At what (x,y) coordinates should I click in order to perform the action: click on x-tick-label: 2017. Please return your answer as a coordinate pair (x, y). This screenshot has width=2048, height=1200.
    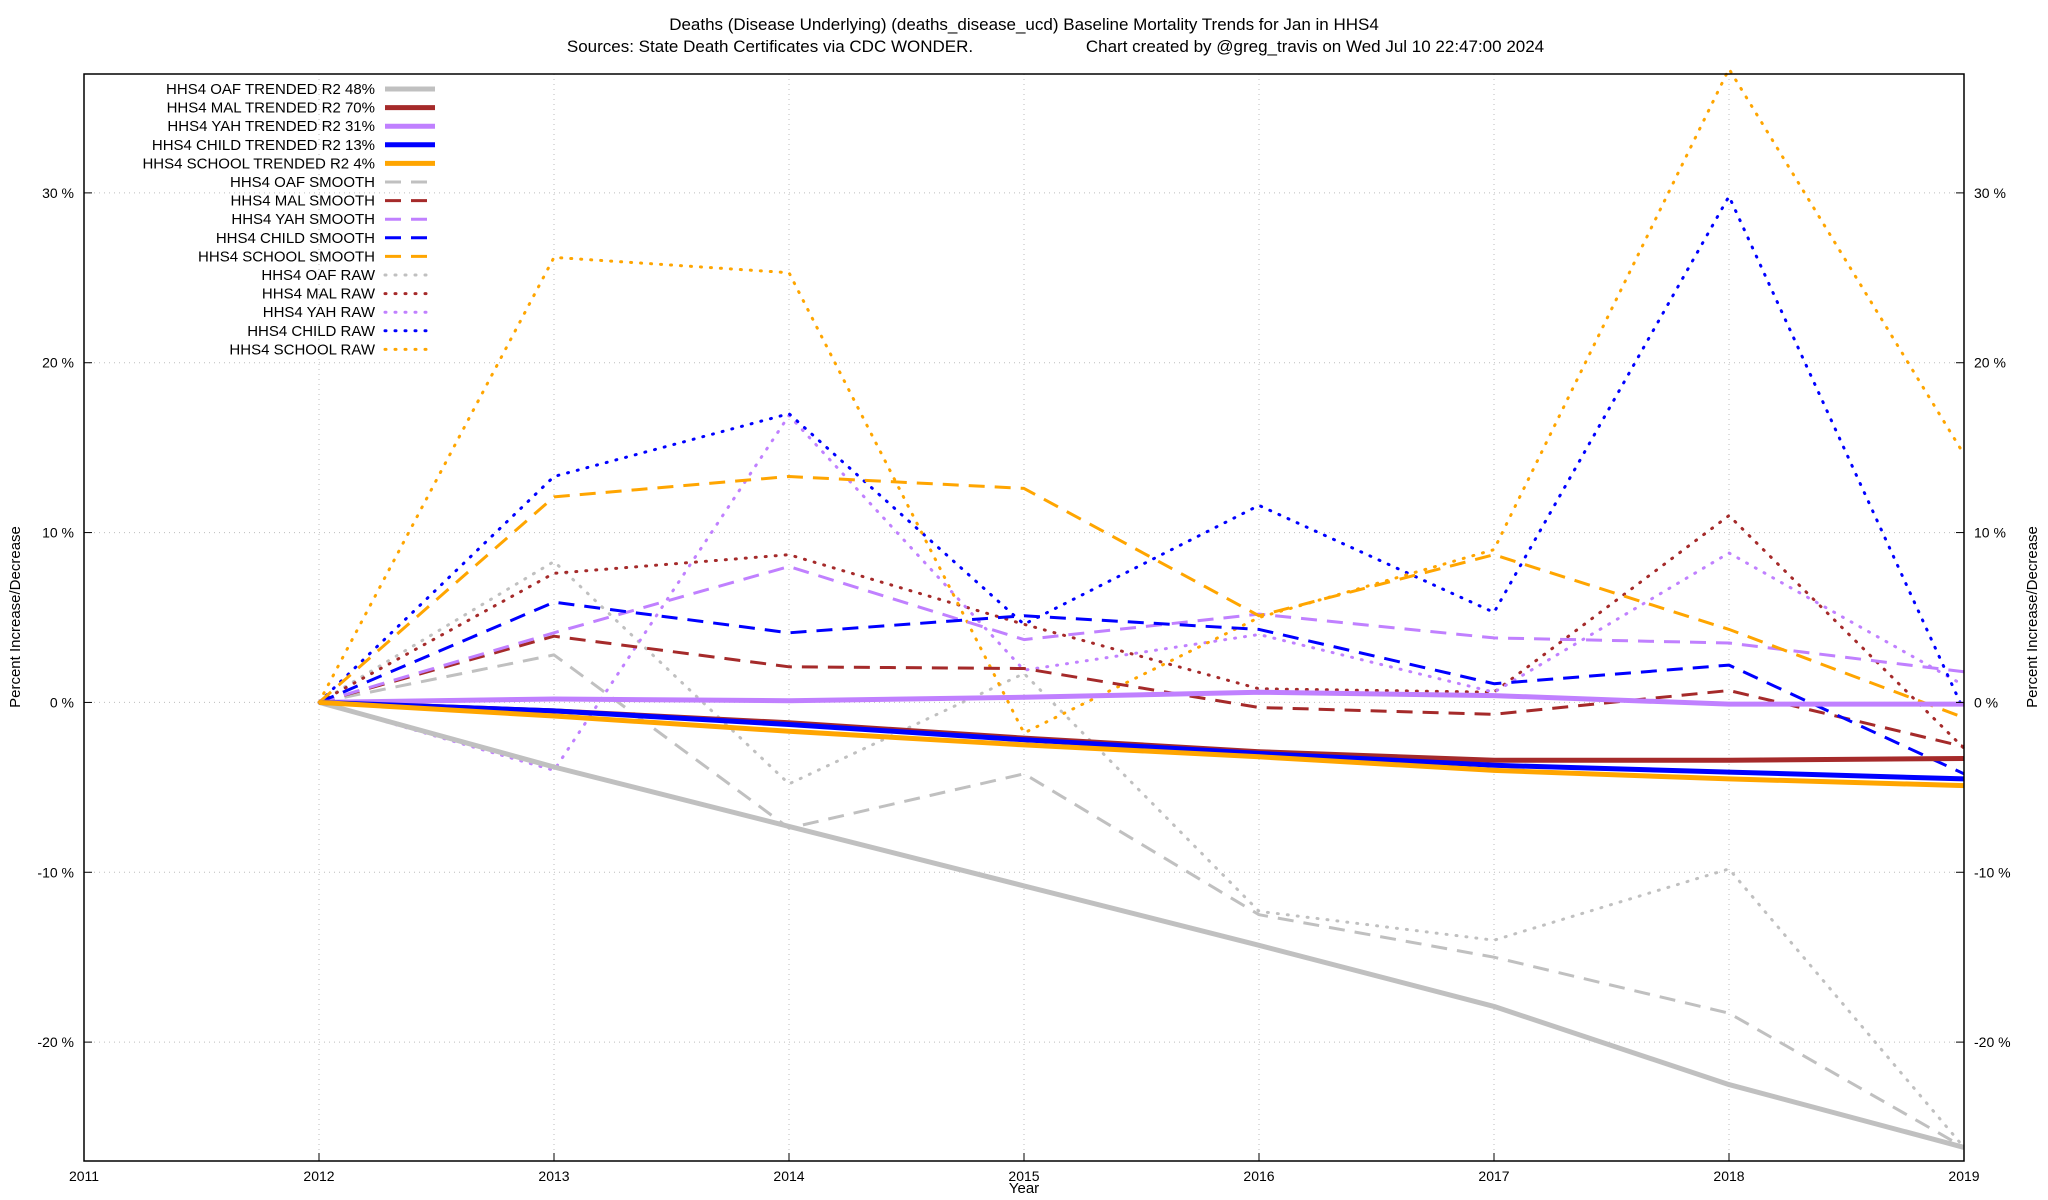
    Looking at the image, I should click on (1493, 1176).